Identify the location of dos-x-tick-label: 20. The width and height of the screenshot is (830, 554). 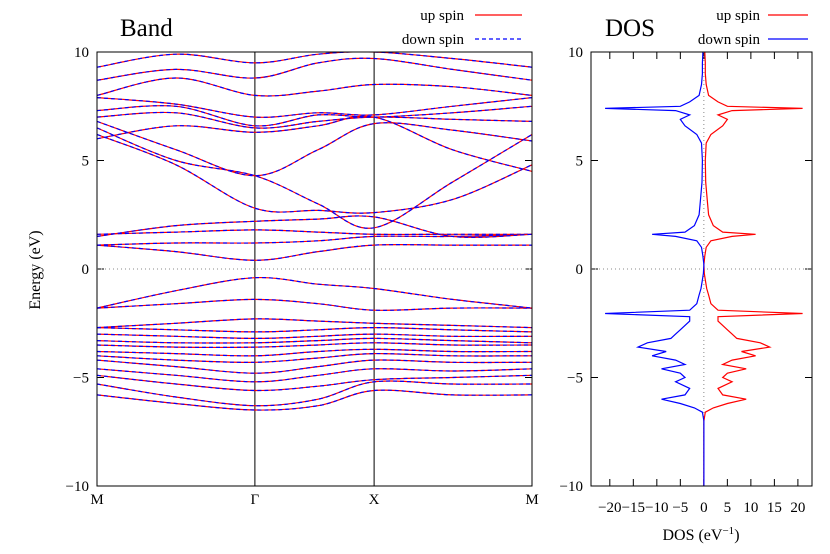
(797, 508).